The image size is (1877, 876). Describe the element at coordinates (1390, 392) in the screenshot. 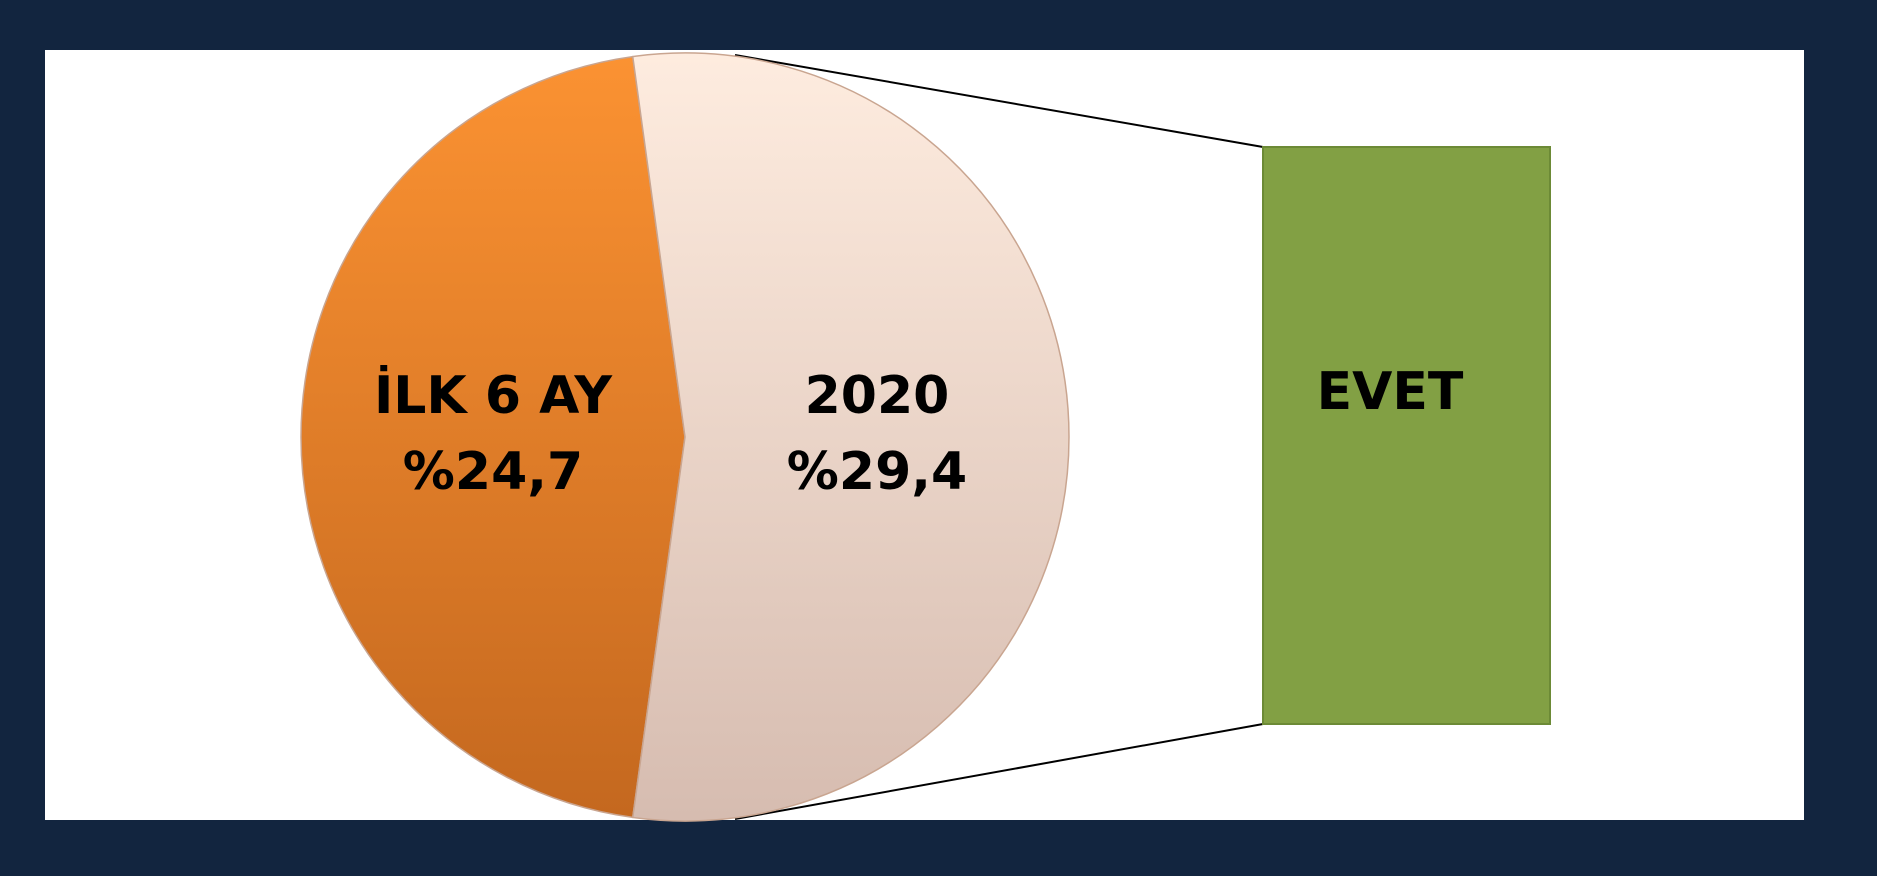

I see `bar-label: EVET` at that location.